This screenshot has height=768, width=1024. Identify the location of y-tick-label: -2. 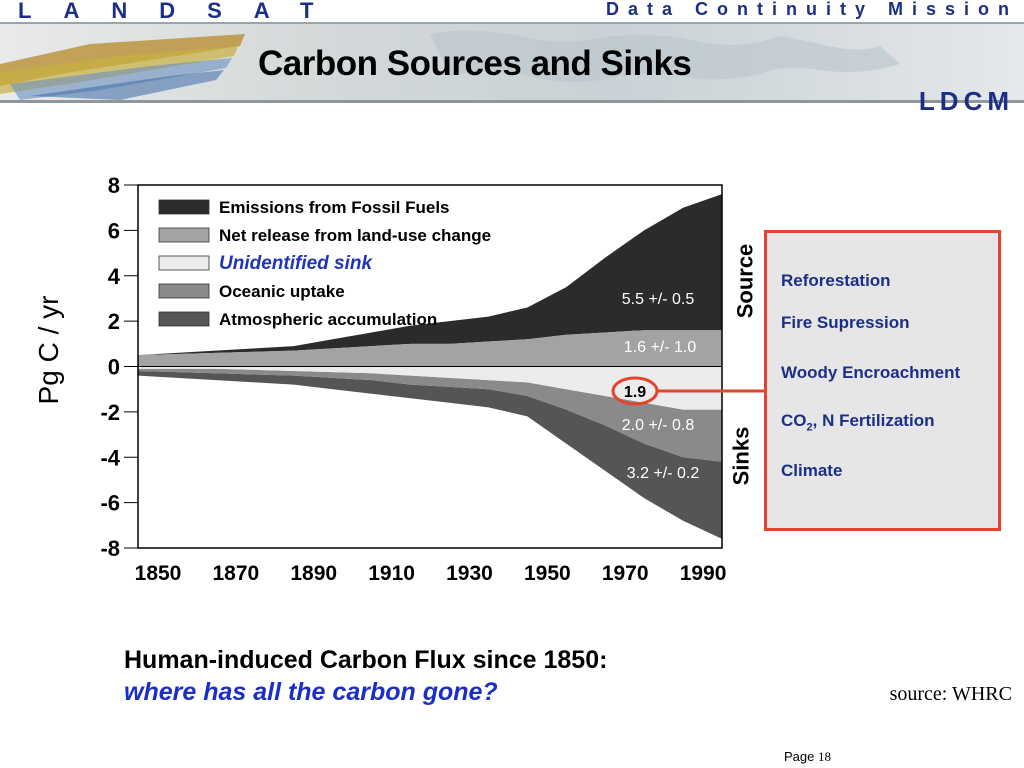
(110, 412).